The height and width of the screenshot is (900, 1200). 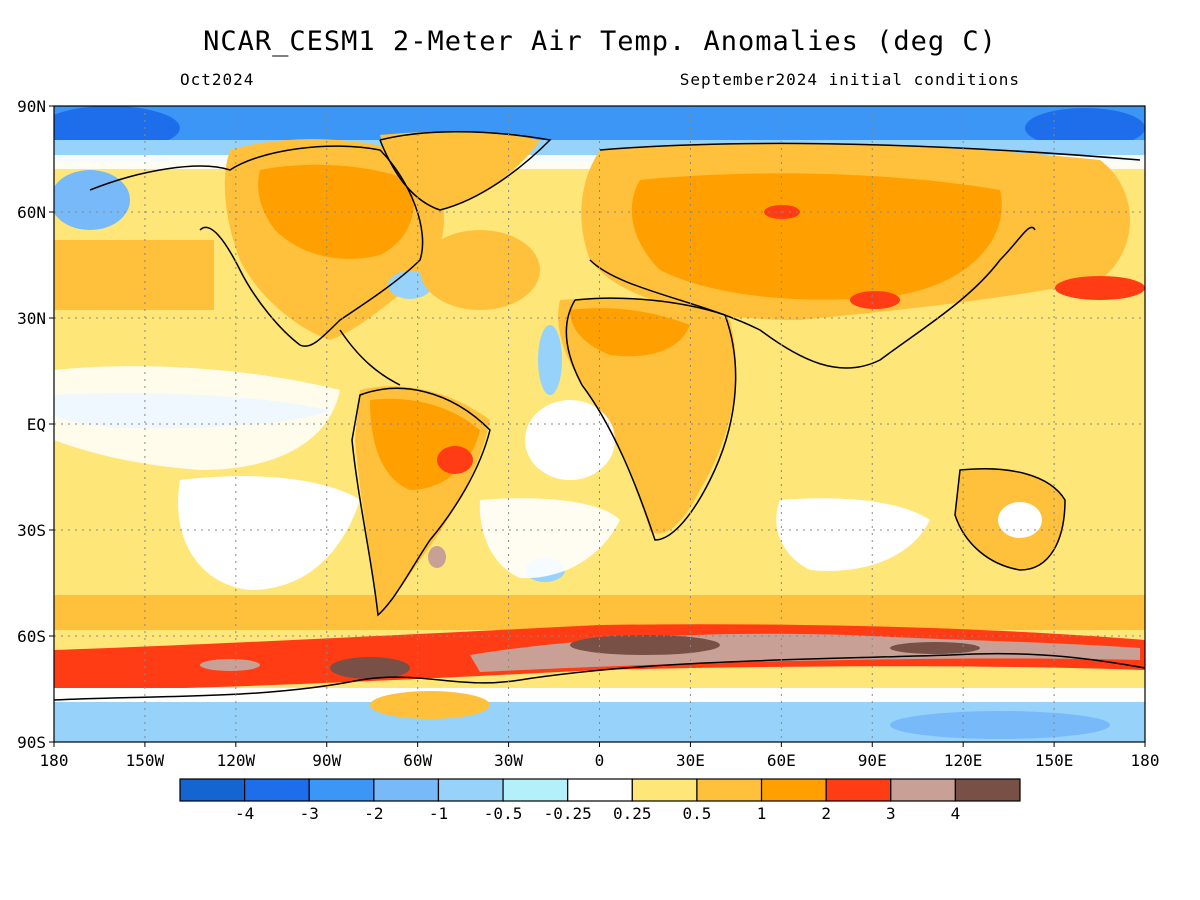 What do you see at coordinates (600, 760) in the screenshot?
I see `lon-label: 0` at bounding box center [600, 760].